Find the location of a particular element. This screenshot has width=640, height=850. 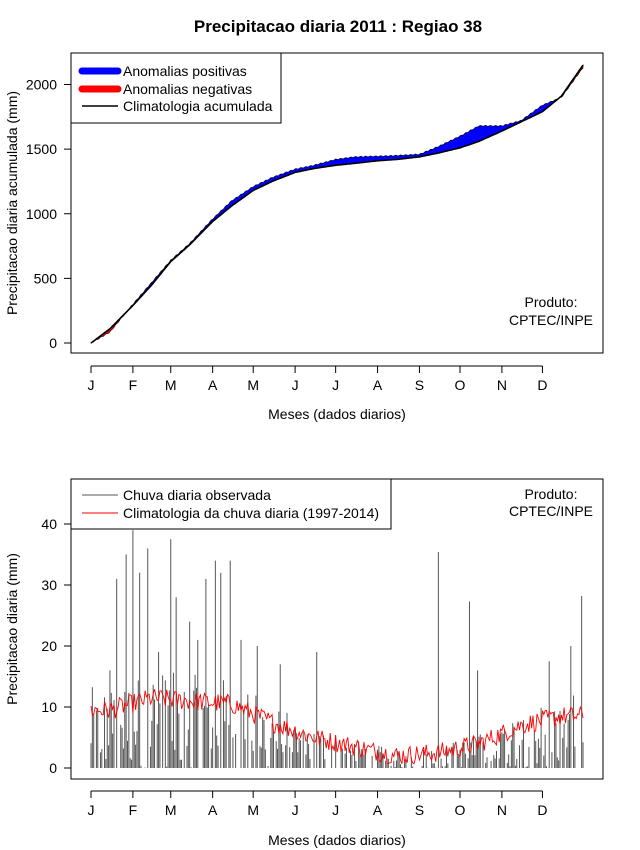

top-product-label-1: Produto: is located at coordinates (551, 302).